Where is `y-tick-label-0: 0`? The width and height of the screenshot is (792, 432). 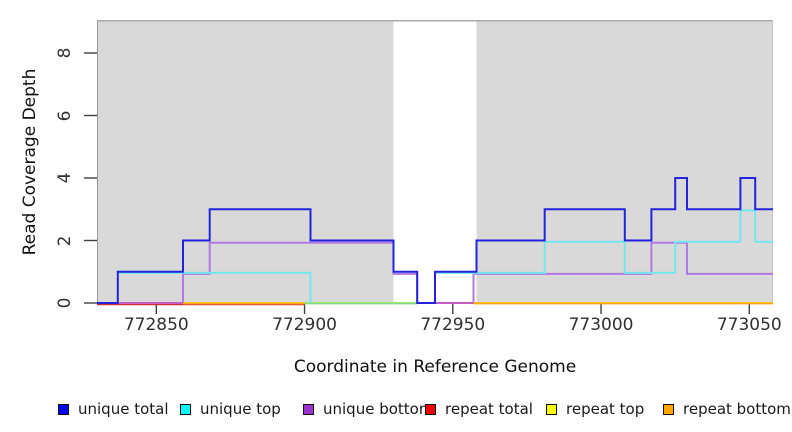
y-tick-label-0: 0 is located at coordinates (65, 303).